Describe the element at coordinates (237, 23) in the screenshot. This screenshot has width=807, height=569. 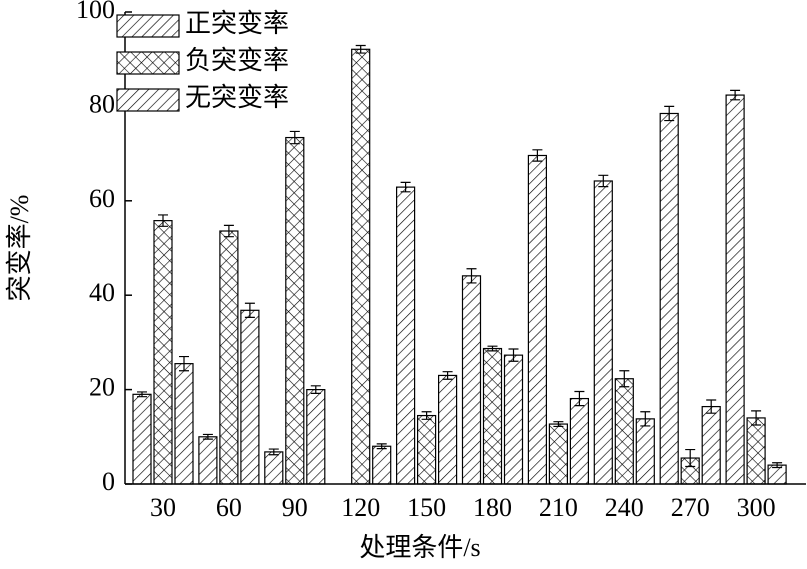
I see `legend-label: 正突变率` at that location.